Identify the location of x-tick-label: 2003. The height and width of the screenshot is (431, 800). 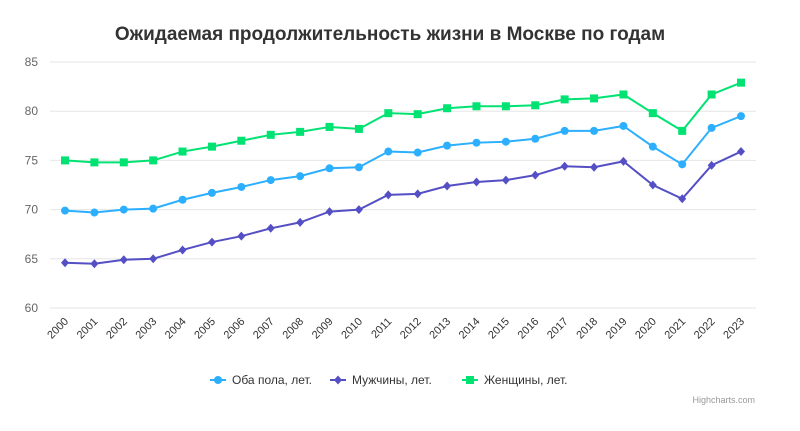
(146, 329).